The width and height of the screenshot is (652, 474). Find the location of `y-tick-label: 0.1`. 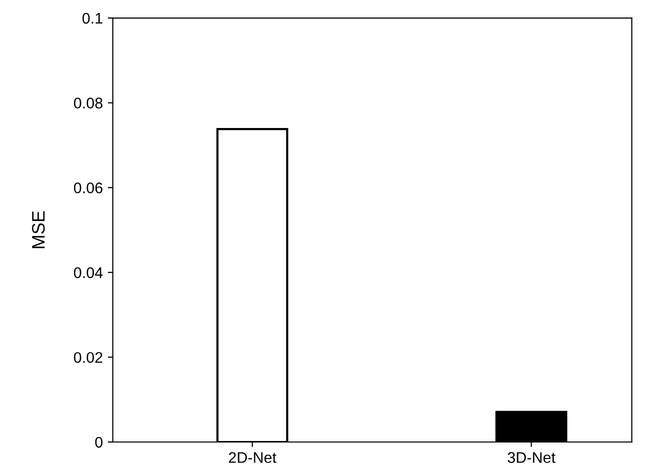

y-tick-label: 0.1 is located at coordinates (92, 18).